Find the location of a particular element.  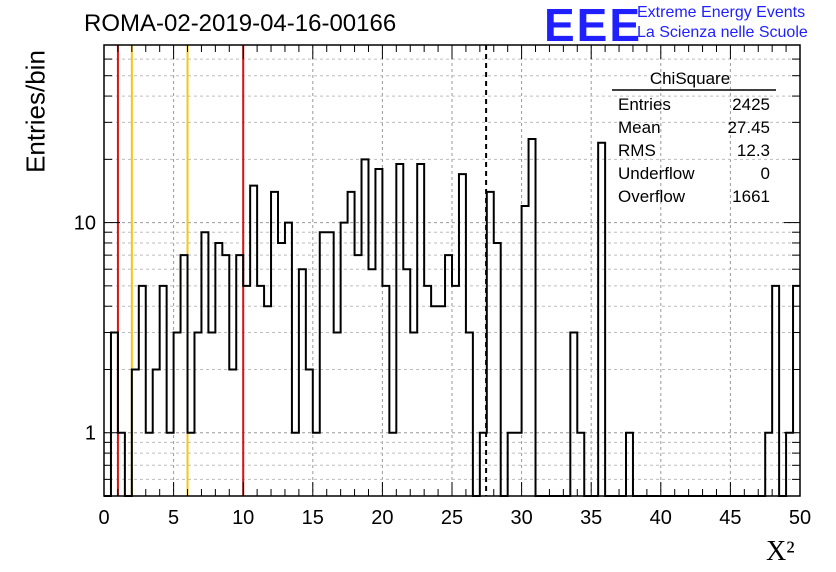

x-tick-label: 30 is located at coordinates (521, 518).